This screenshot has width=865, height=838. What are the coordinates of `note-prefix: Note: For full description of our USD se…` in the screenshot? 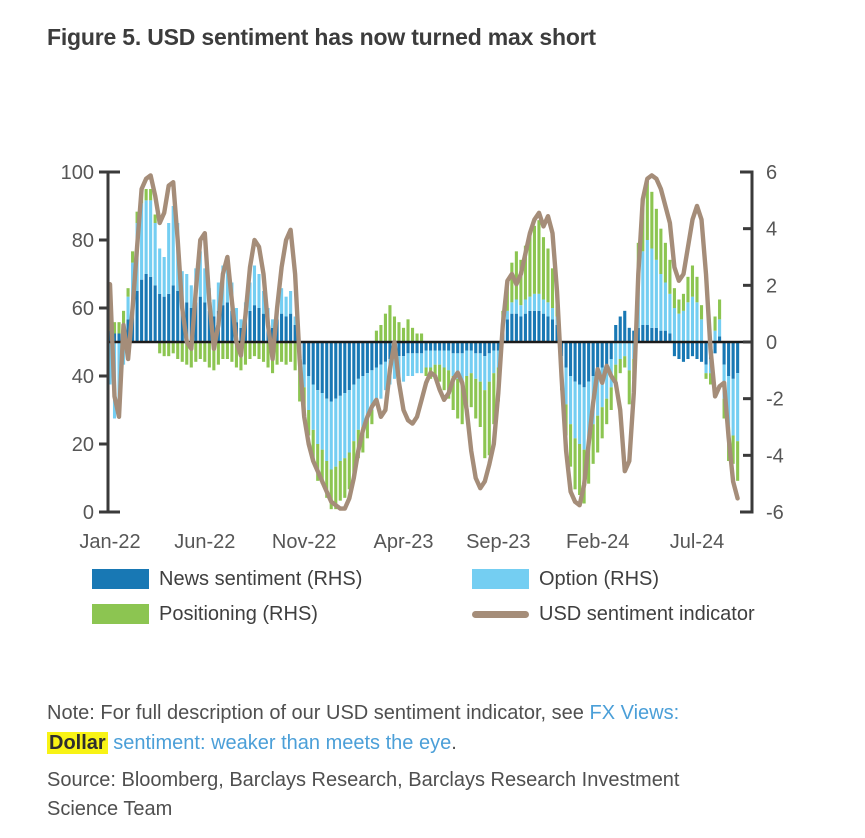 It's located at (318, 713).